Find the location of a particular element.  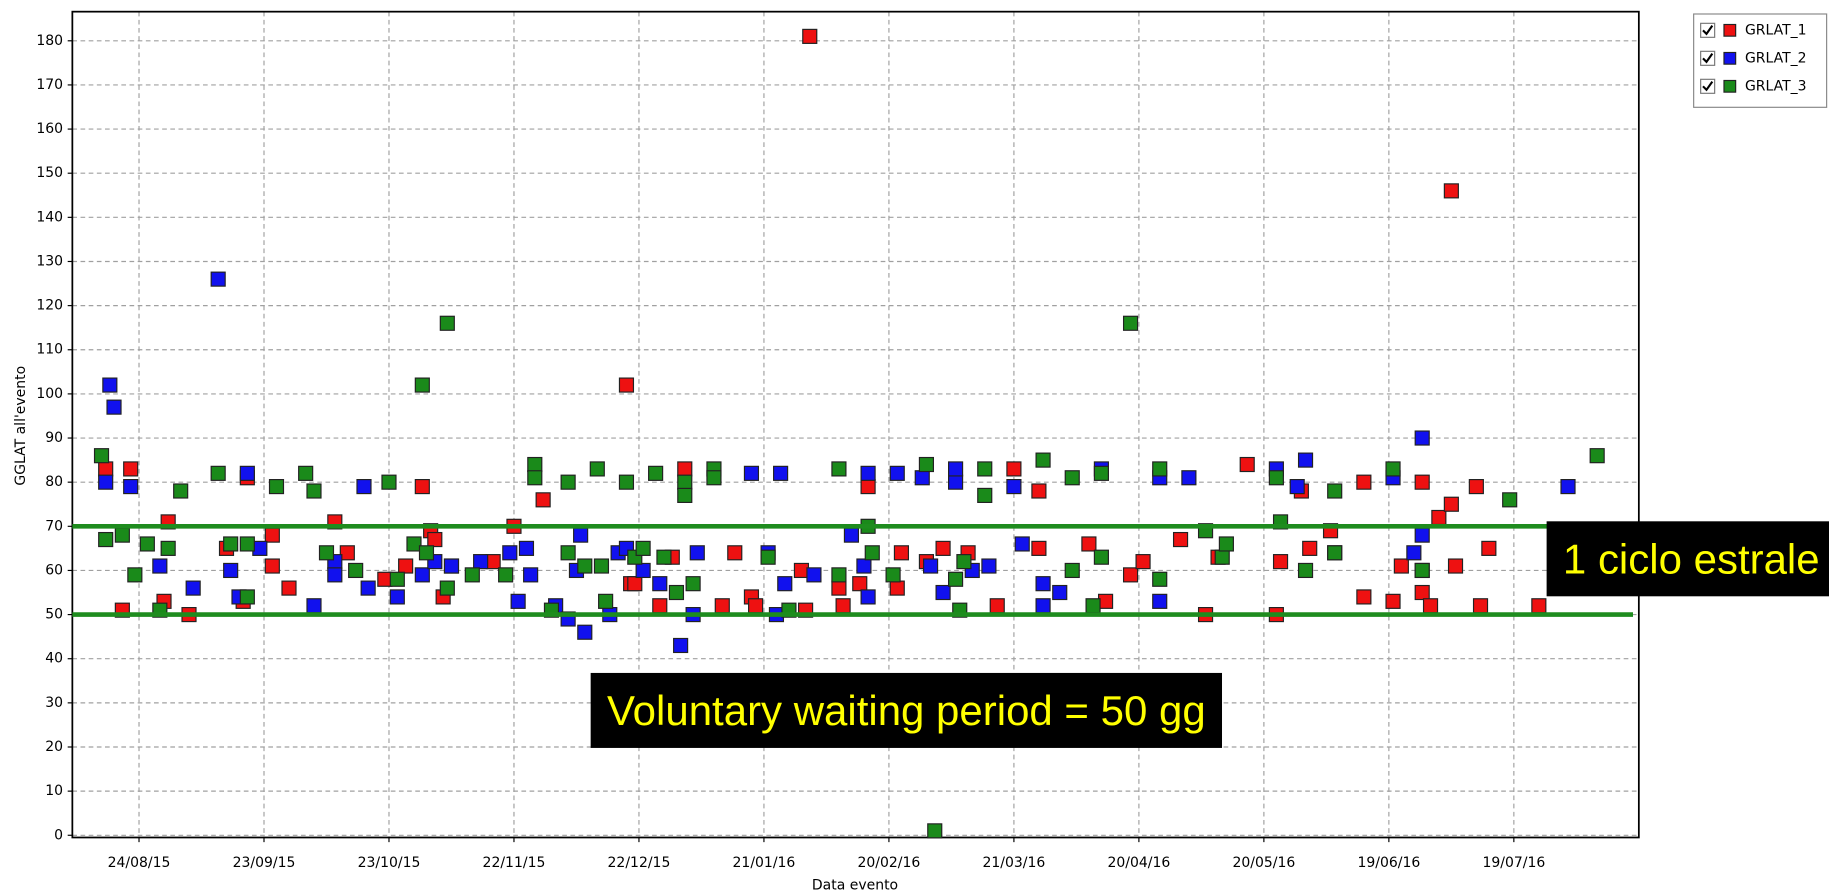

legend-label: GRLAT_3 is located at coordinates (1776, 86).